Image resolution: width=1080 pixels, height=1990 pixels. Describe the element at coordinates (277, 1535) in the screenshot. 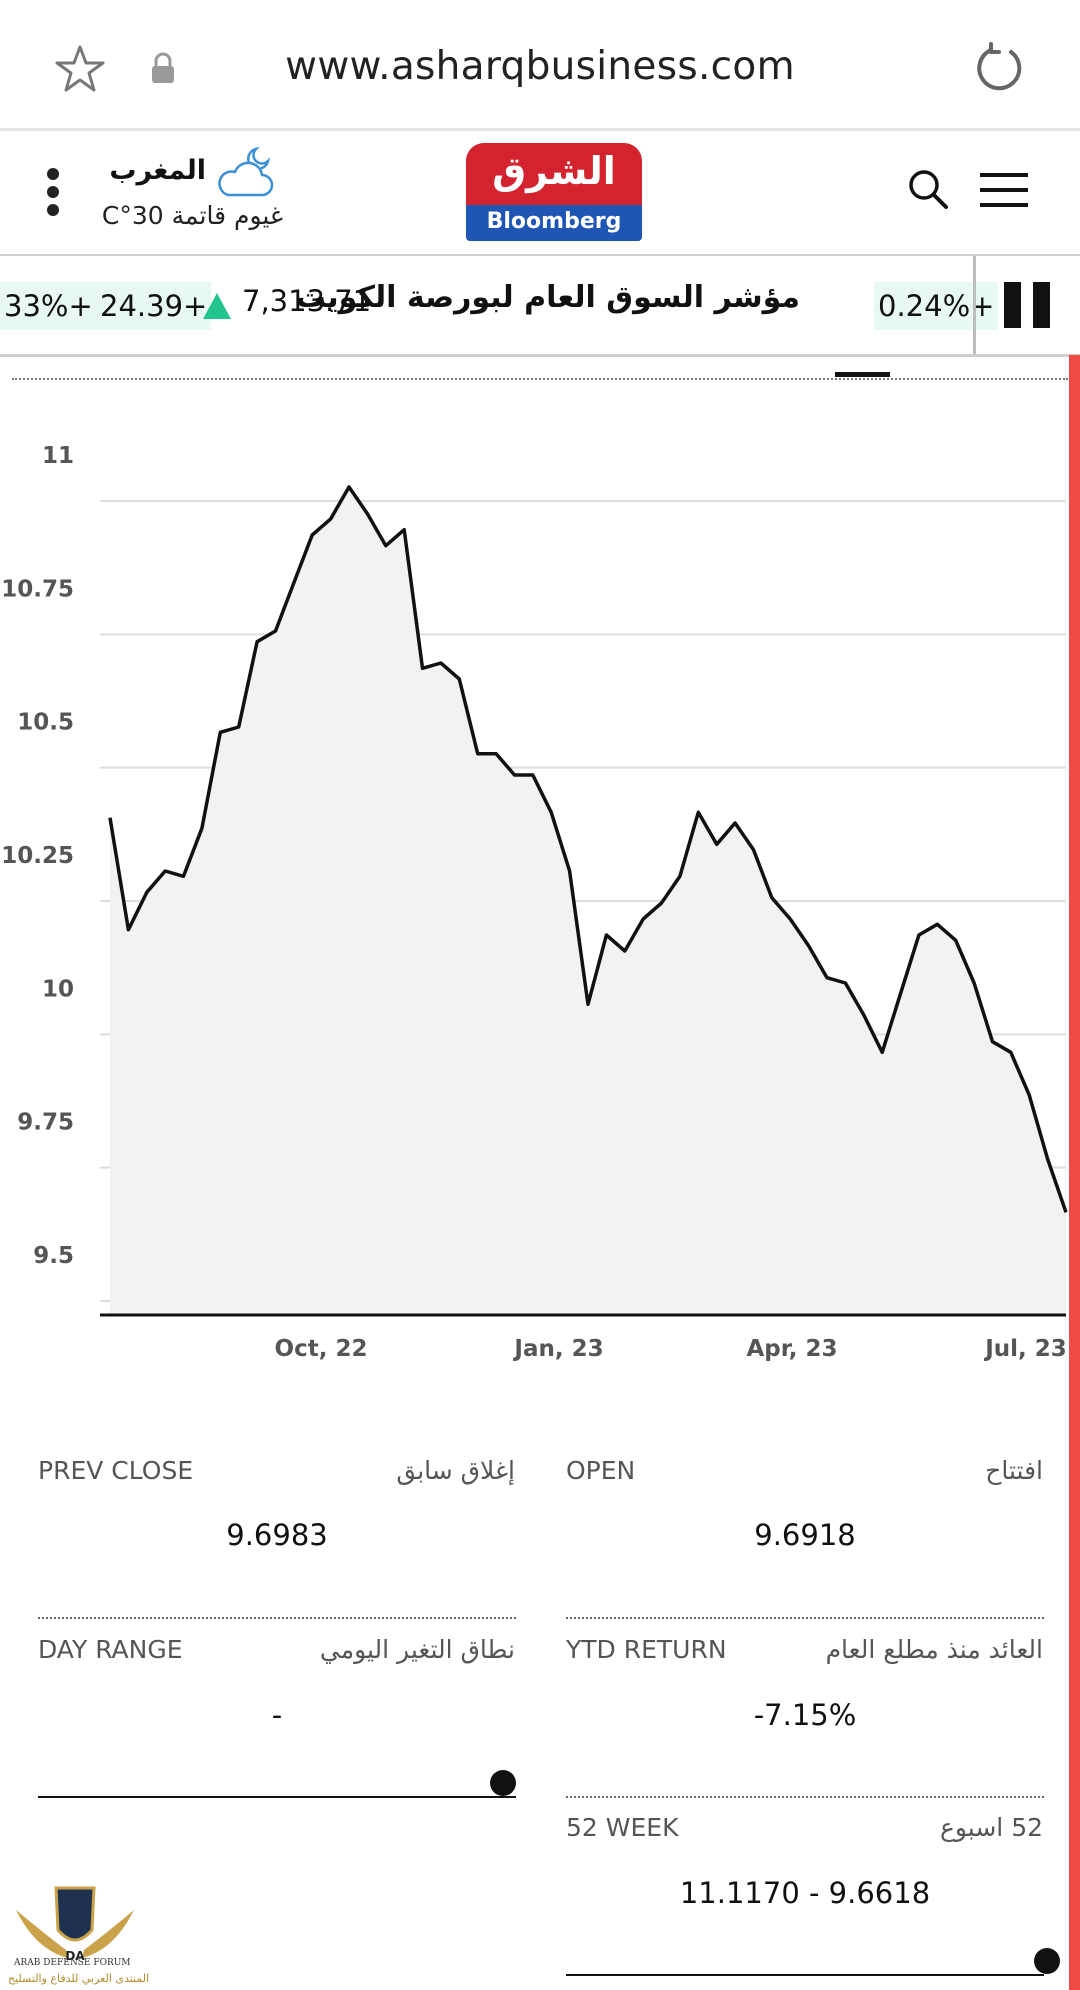

I see `prev-close-value: 9.6983` at that location.